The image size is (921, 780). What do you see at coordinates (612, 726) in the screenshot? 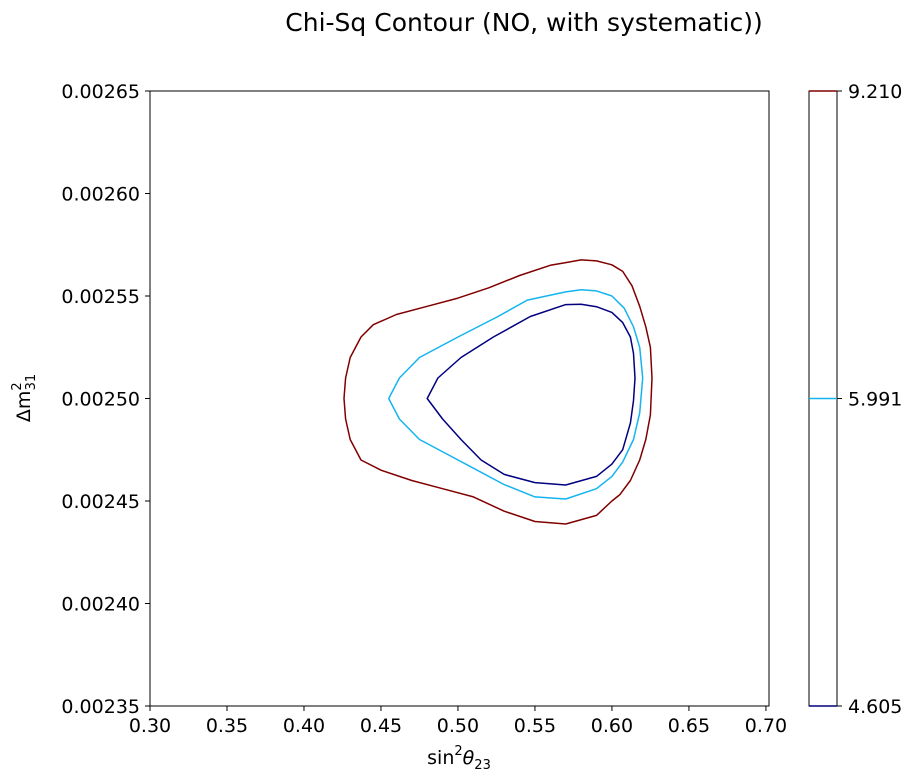
I see `x-tick-label: 0.60` at bounding box center [612, 726].